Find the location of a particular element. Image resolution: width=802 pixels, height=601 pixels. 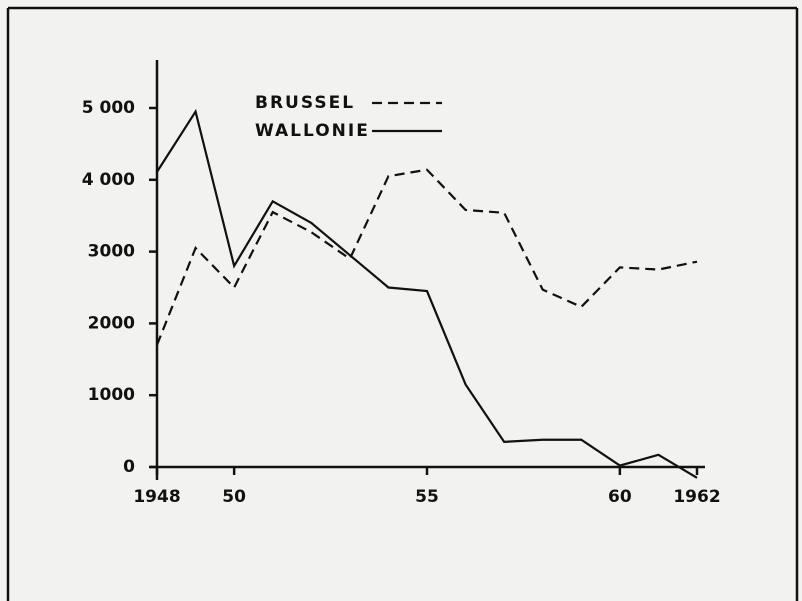

y-tick-label: 4 000 is located at coordinates (108, 180).